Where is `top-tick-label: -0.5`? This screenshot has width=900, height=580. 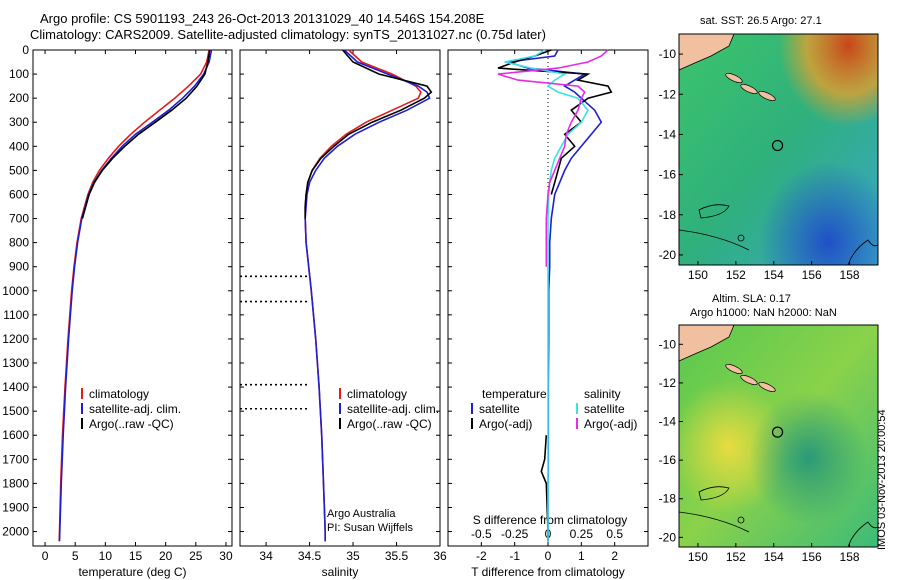 top-tick-label: -0.5 is located at coordinates (481, 534).